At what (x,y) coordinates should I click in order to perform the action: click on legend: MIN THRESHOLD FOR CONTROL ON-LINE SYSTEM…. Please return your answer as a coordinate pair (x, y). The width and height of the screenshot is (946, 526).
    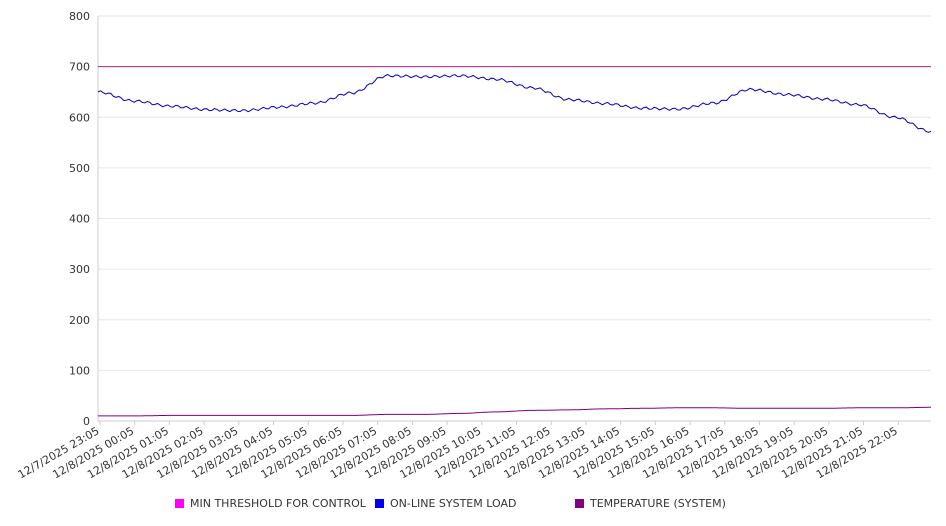
    Looking at the image, I should click on (473, 506).